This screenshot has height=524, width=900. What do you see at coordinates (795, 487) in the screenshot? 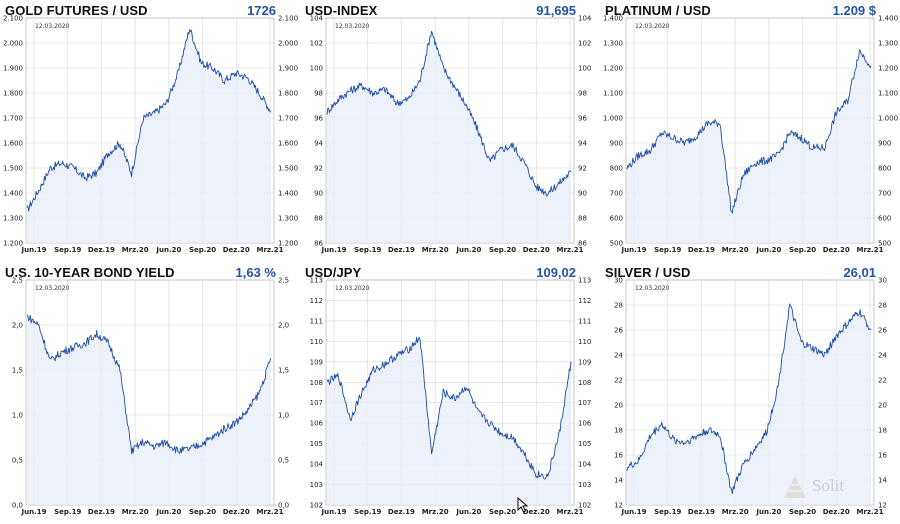
I see `pyramid-icon` at bounding box center [795, 487].